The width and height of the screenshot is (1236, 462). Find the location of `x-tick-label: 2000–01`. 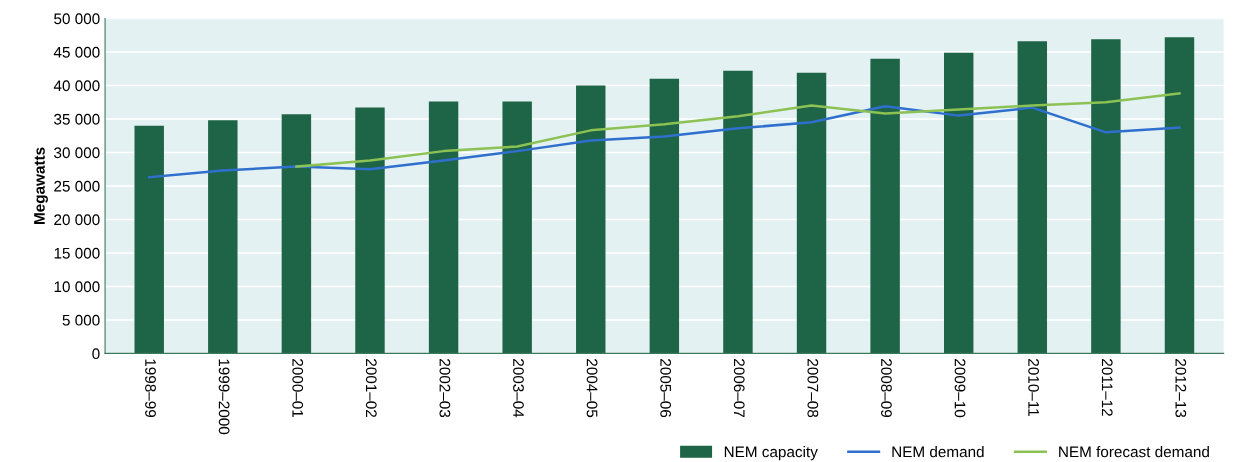

x-tick-label: 2000–01 is located at coordinates (298, 388).